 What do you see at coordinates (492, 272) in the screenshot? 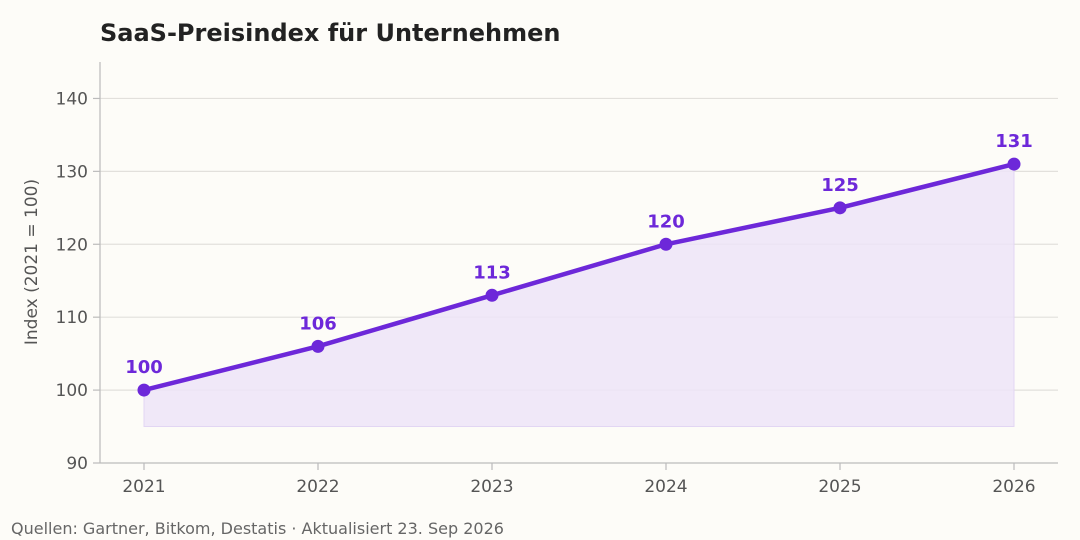
I see `data-label: 113` at bounding box center [492, 272].